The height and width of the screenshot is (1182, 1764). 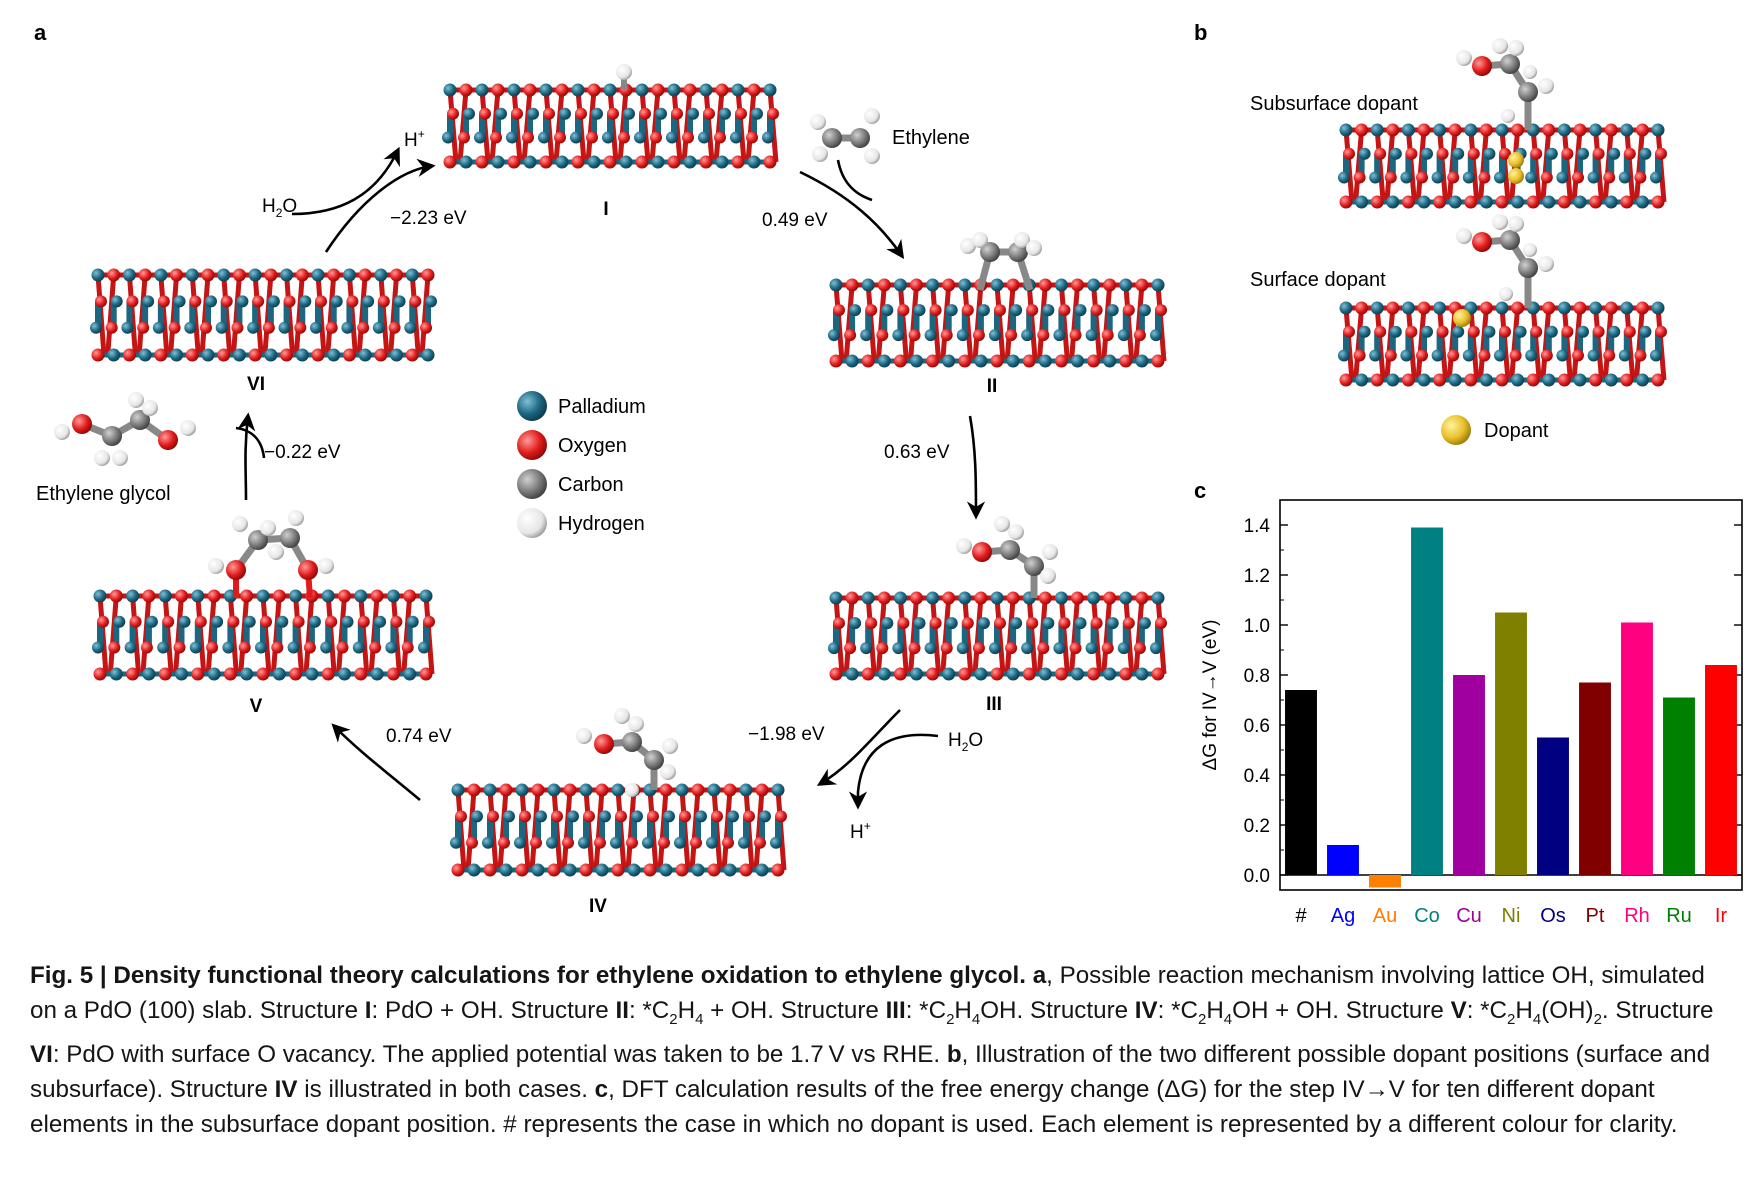 I want to click on y-tick-label: 0.8, so click(x=1257, y=676).